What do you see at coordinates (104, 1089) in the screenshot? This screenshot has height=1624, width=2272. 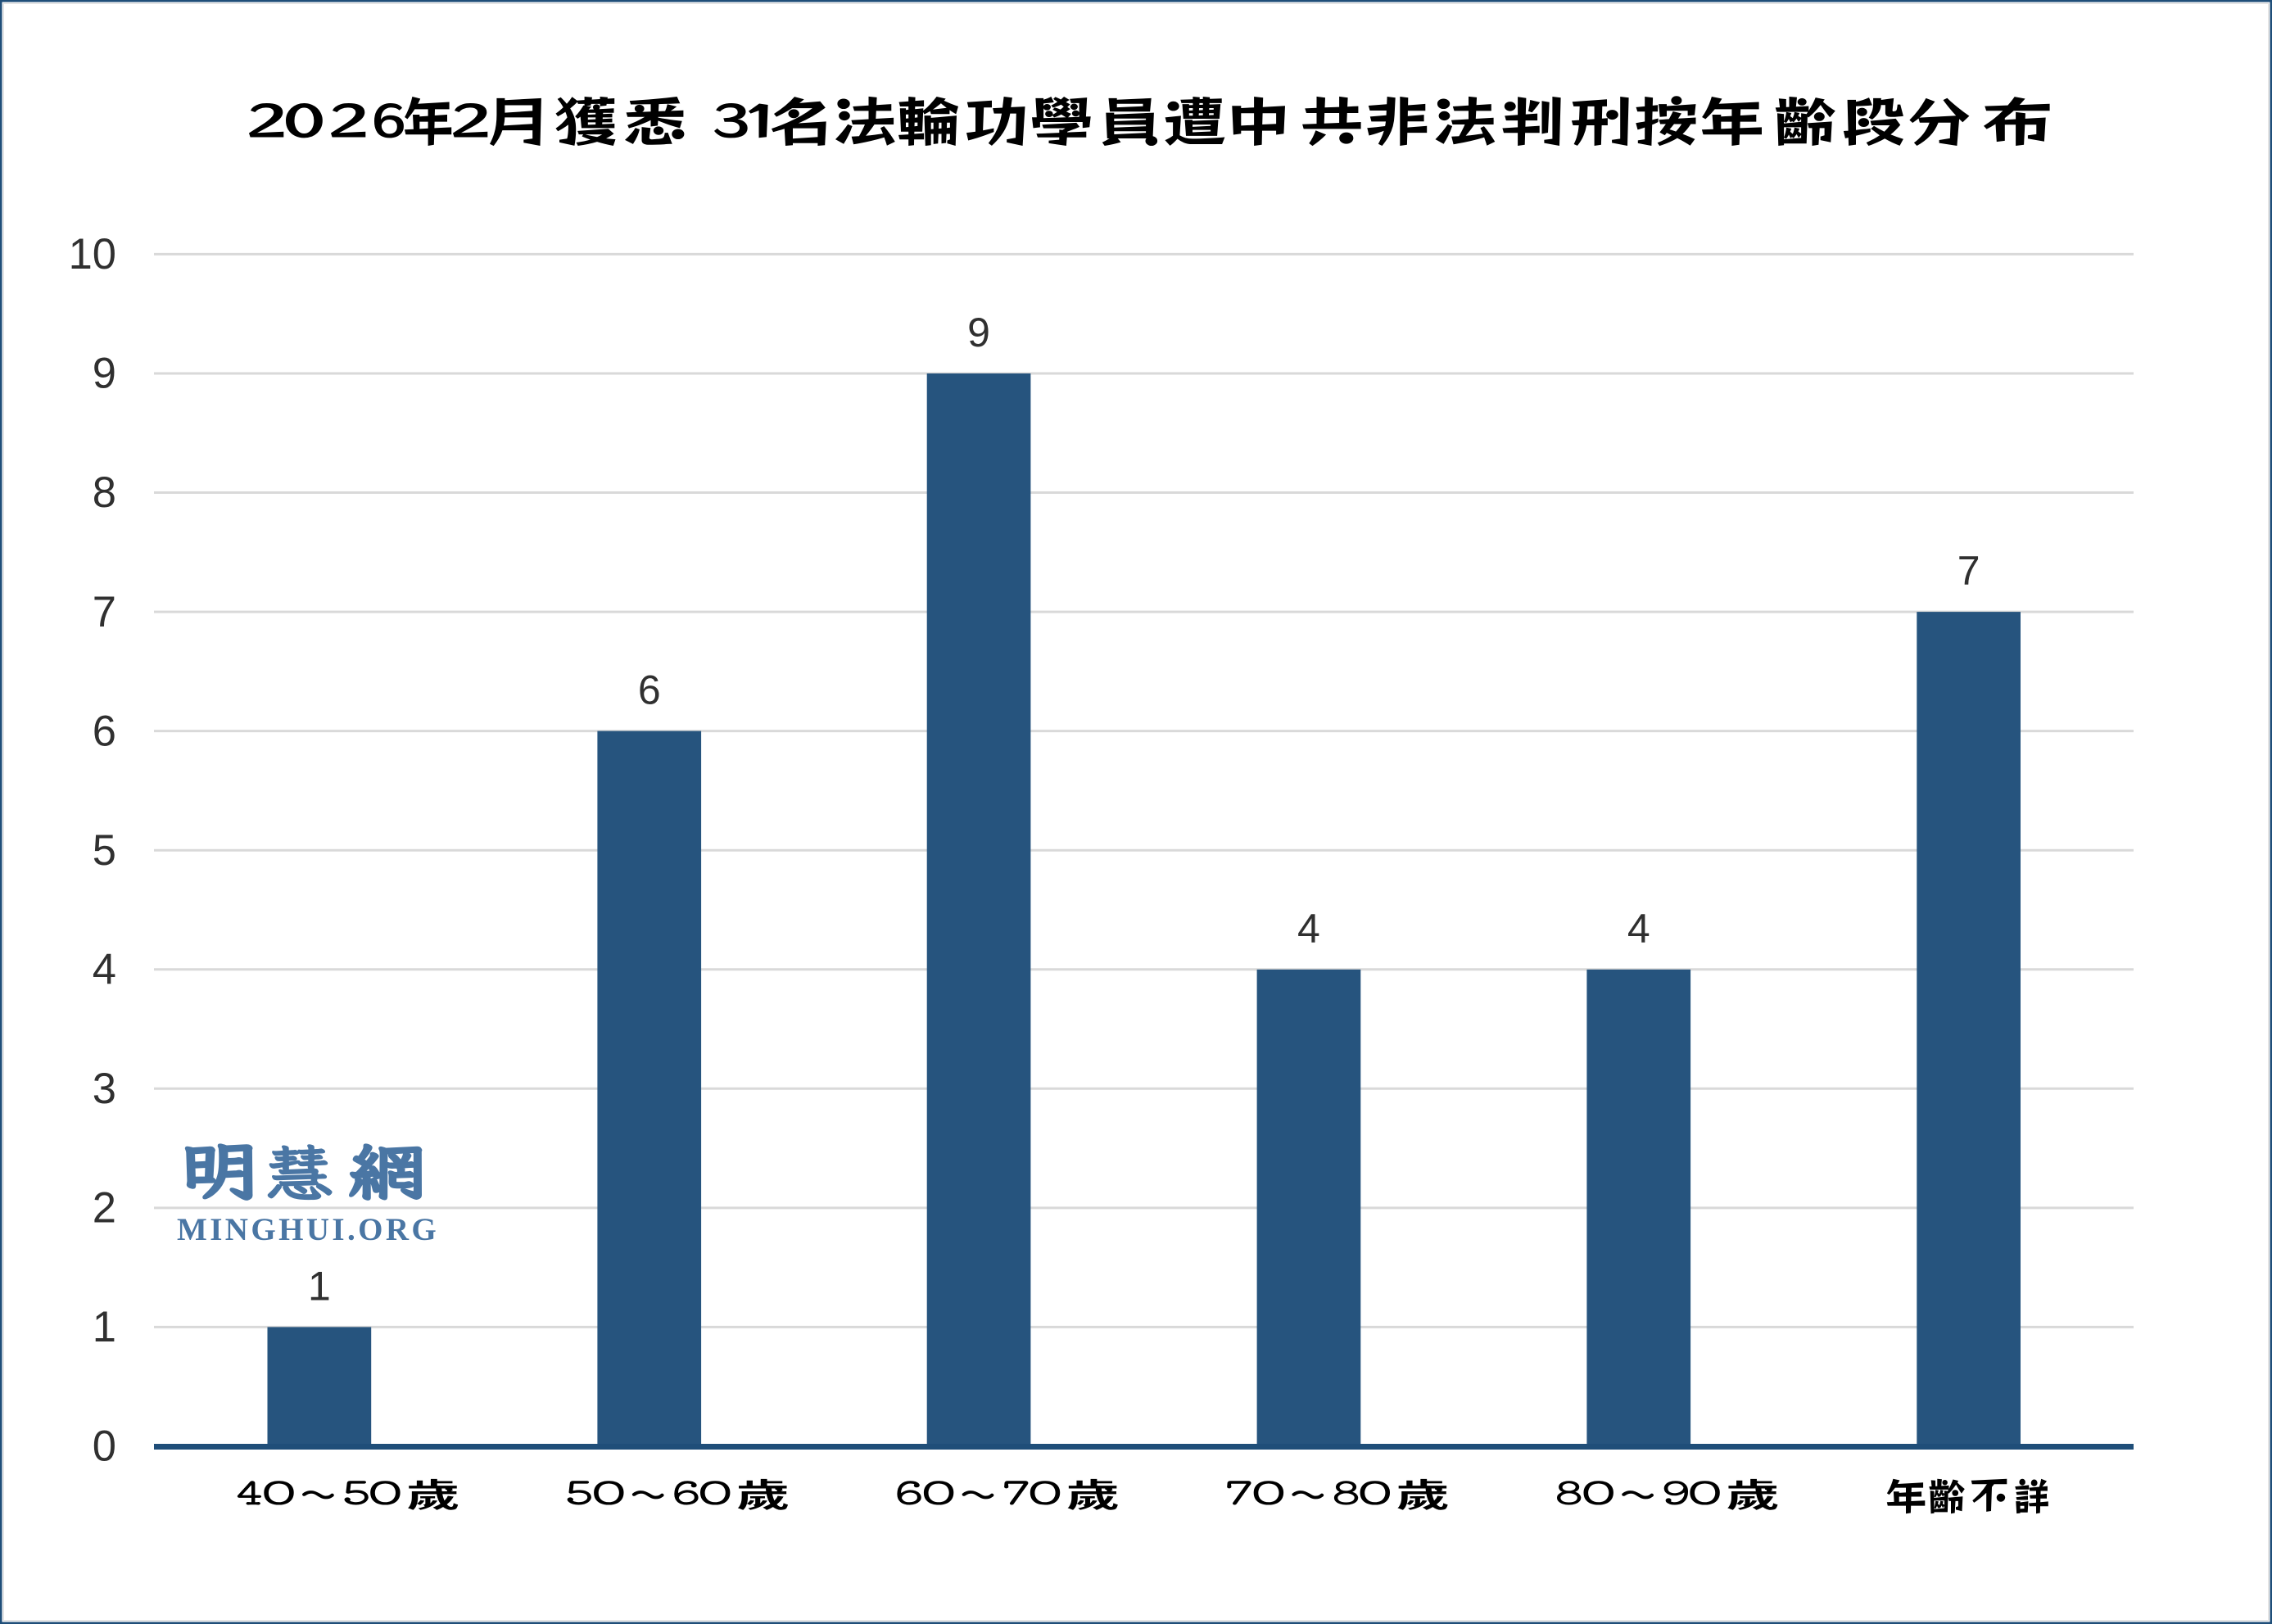 I see `svg-text: 3` at bounding box center [104, 1089].